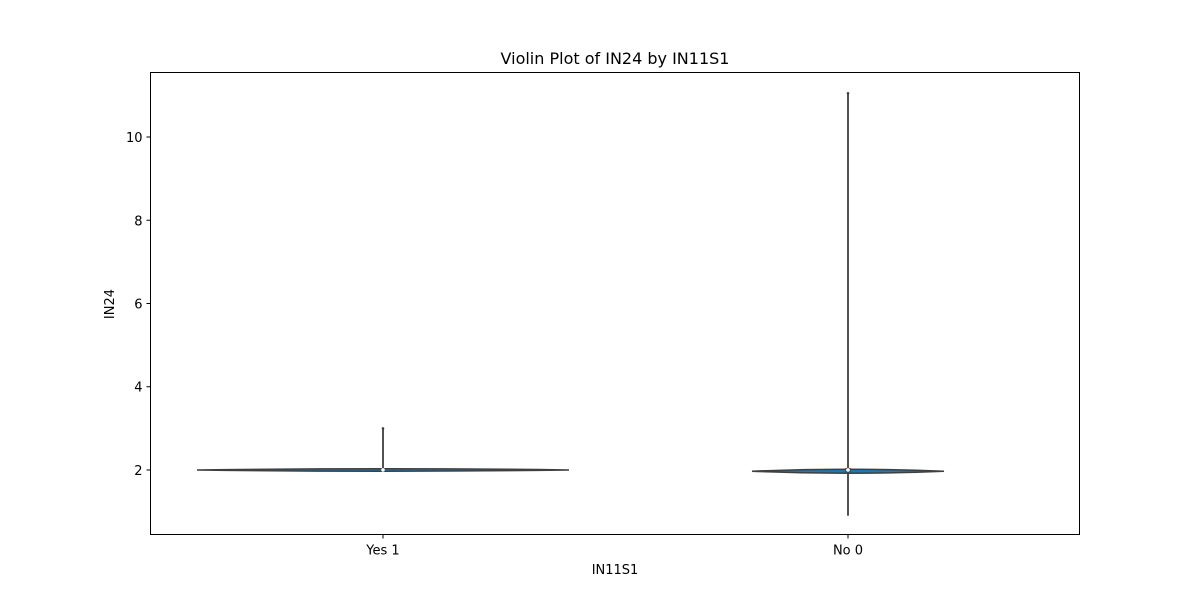 This screenshot has width=1200, height=600. Describe the element at coordinates (615, 570) in the screenshot. I see `x-axis-label: IN11S1` at that location.